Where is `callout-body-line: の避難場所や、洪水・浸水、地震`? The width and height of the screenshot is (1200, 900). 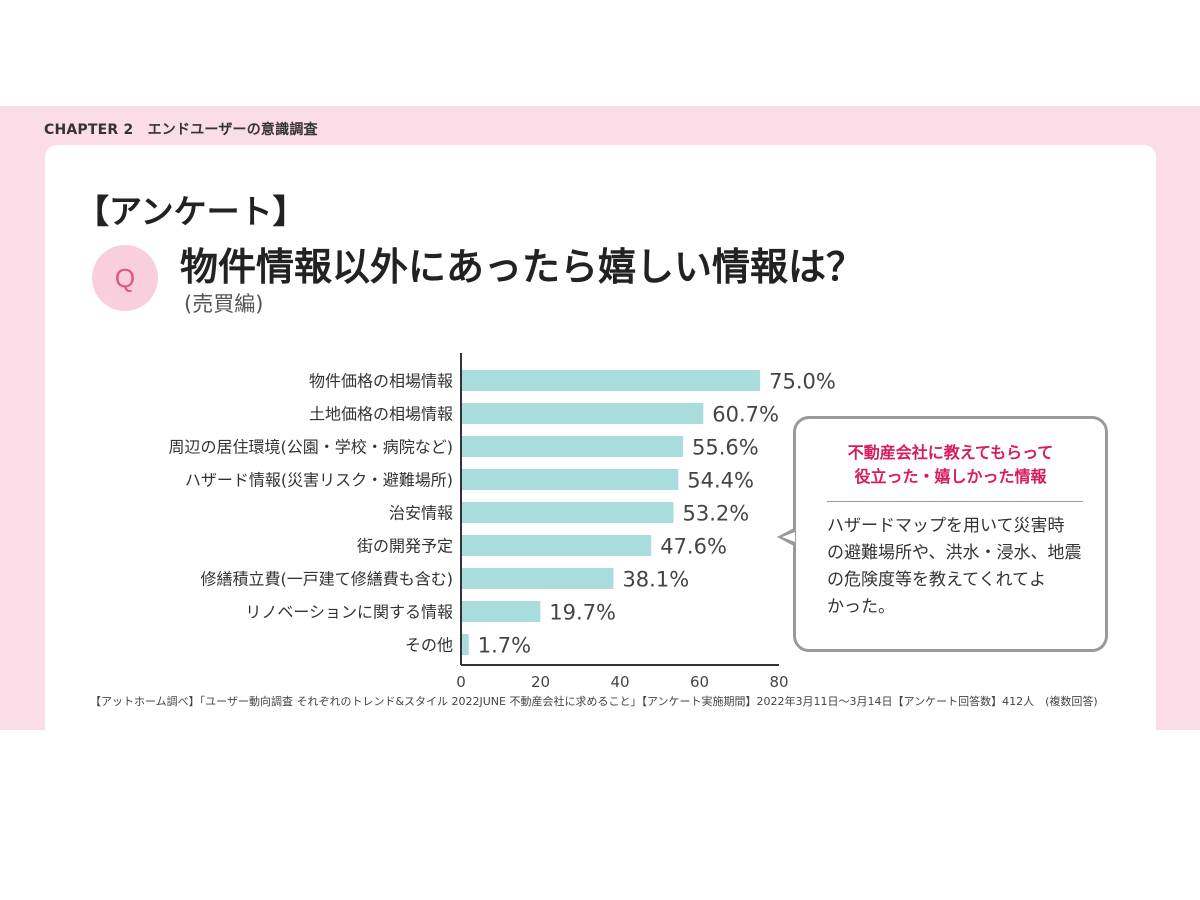 callout-body-line: の避難場所や、洪水・浸水、地震 is located at coordinates (954, 553).